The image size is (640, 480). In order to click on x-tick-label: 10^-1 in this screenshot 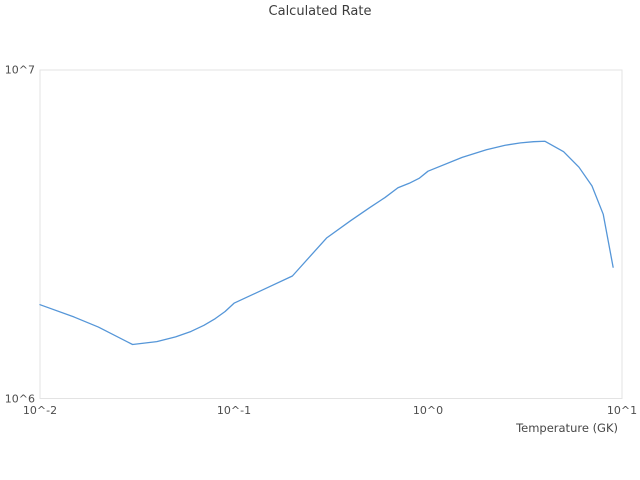, I will do `click(234, 410)`.